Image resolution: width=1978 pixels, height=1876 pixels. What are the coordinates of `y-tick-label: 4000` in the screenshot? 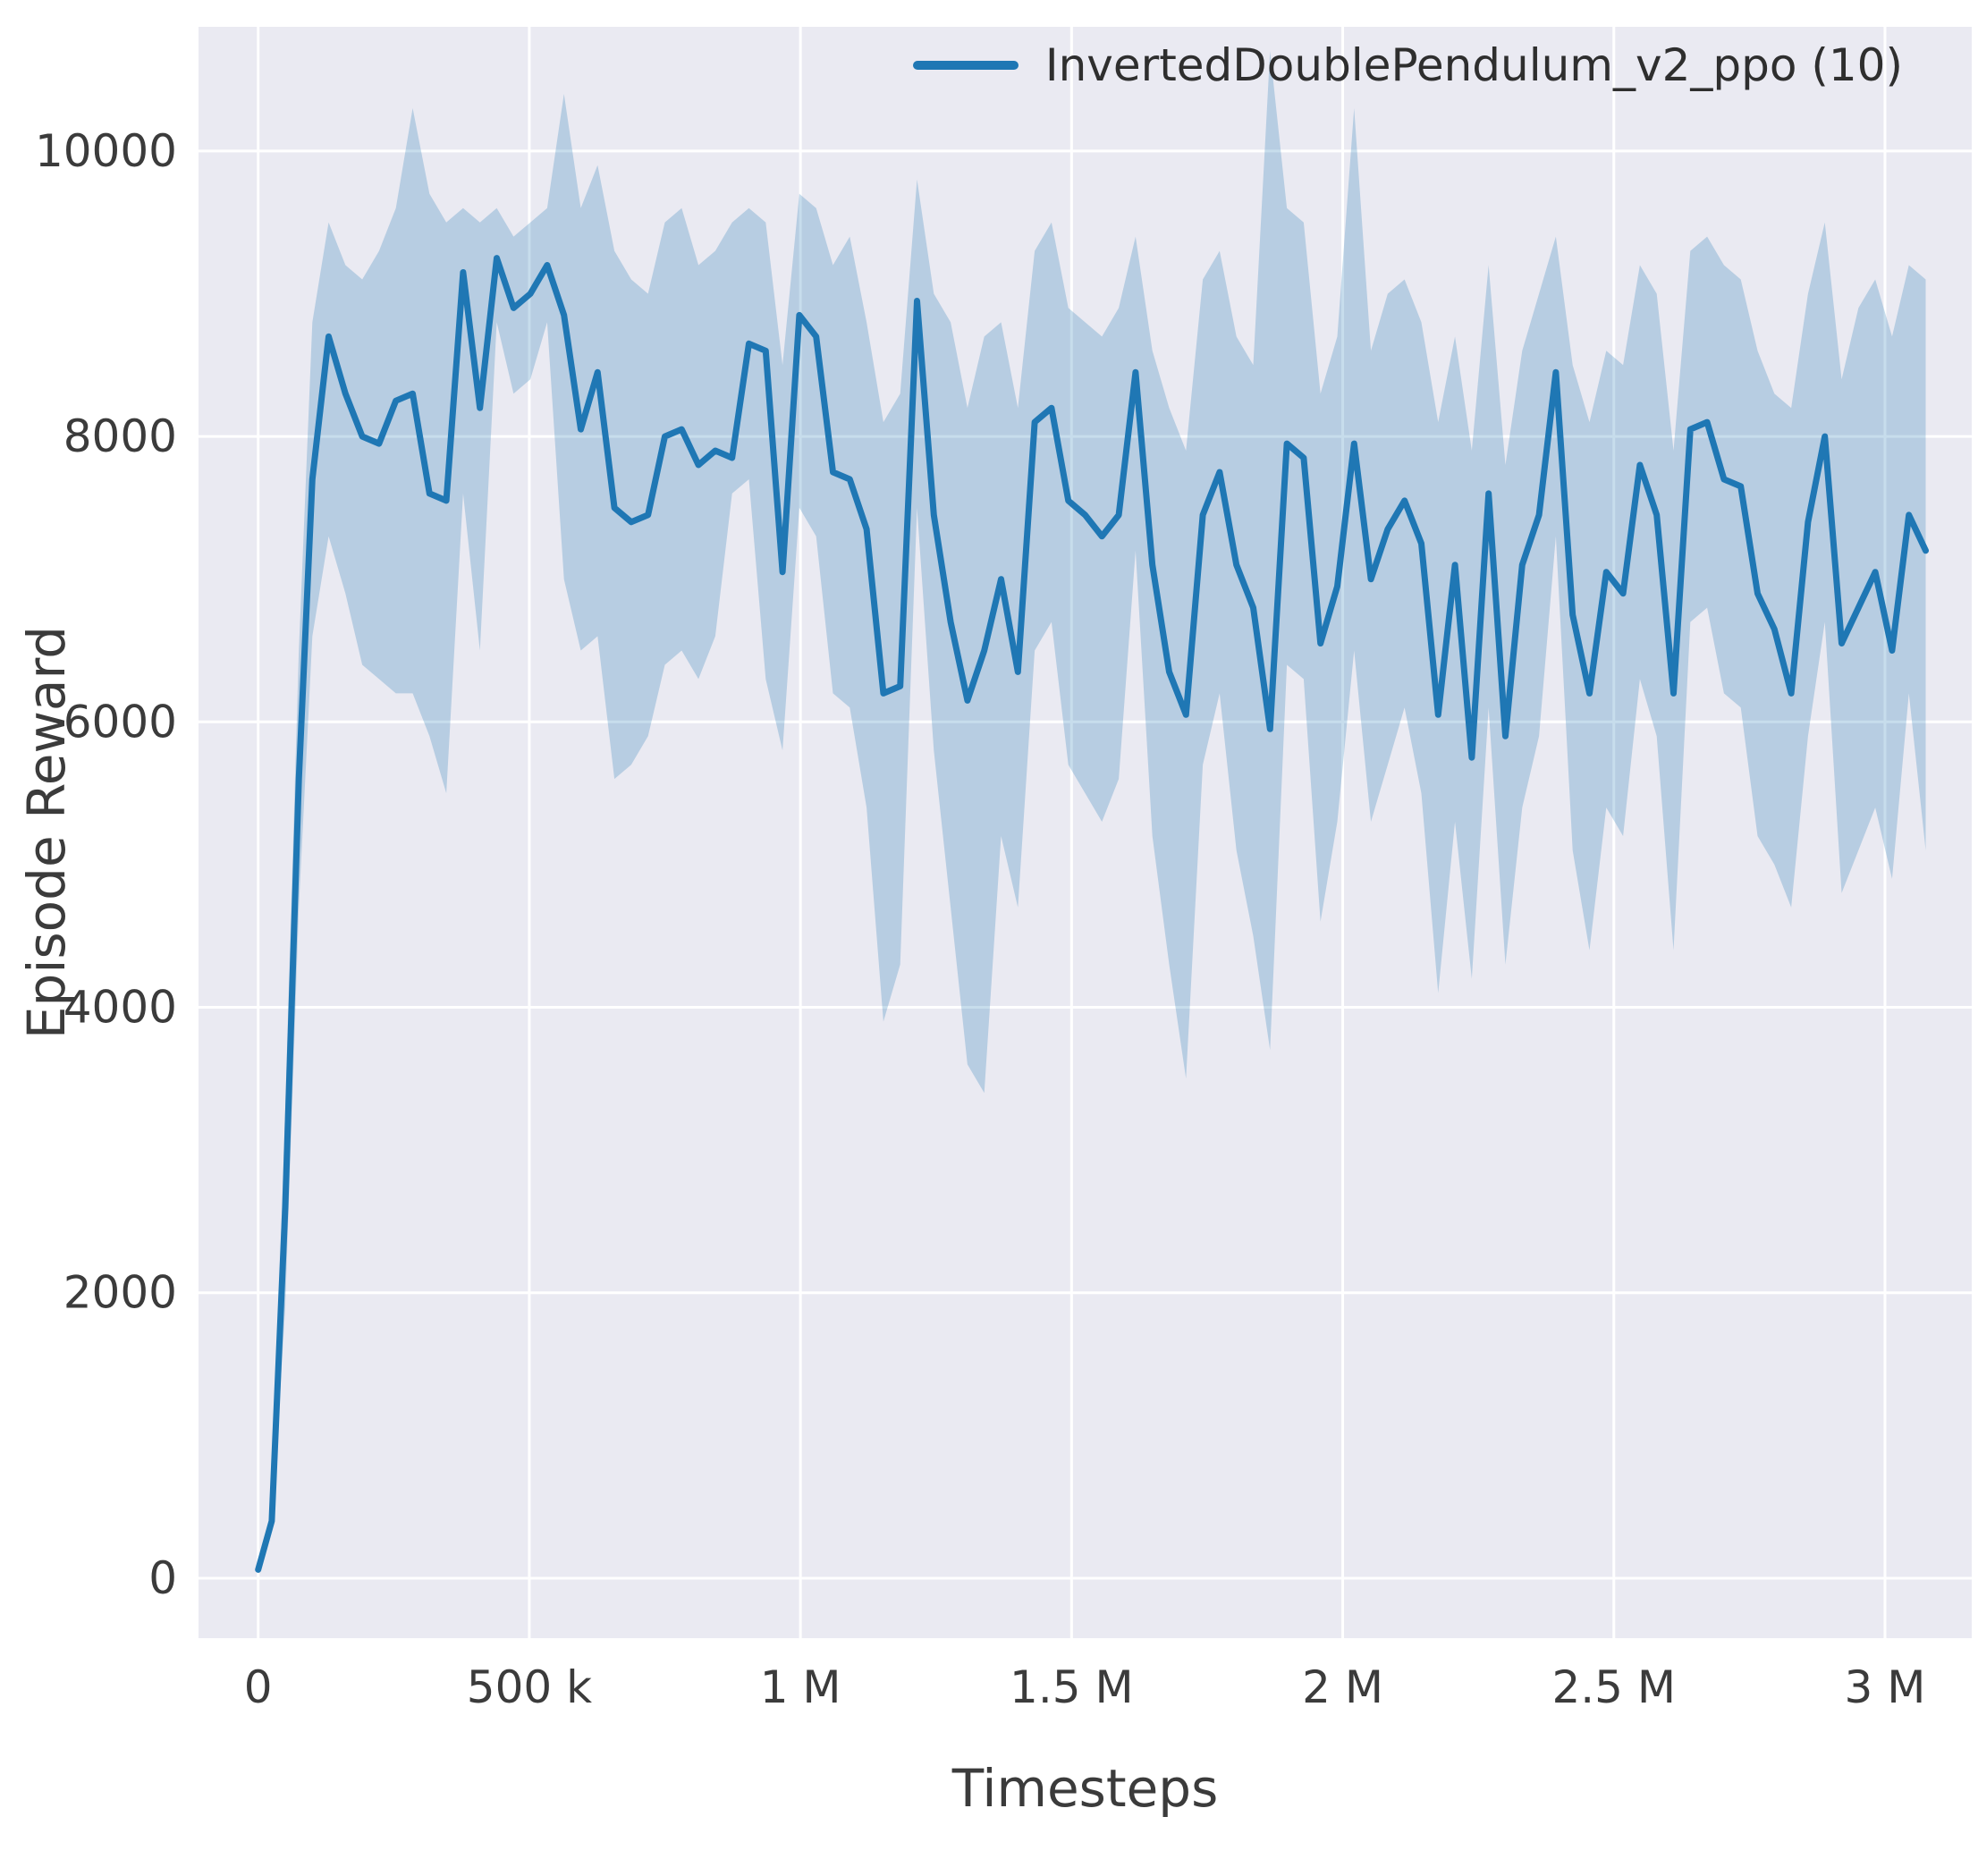 It's located at (120, 1008).